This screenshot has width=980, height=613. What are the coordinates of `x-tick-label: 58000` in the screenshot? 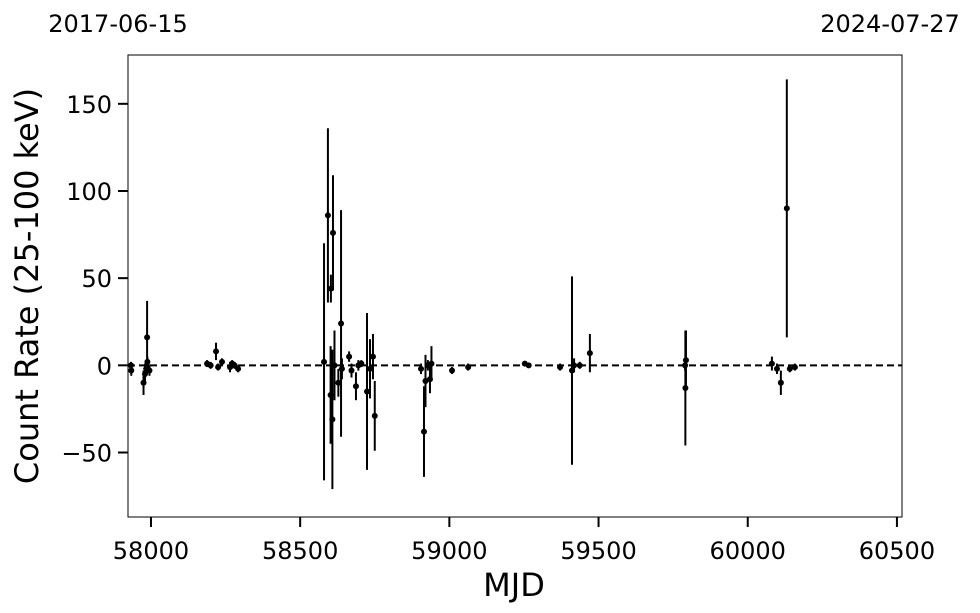 It's located at (151, 551).